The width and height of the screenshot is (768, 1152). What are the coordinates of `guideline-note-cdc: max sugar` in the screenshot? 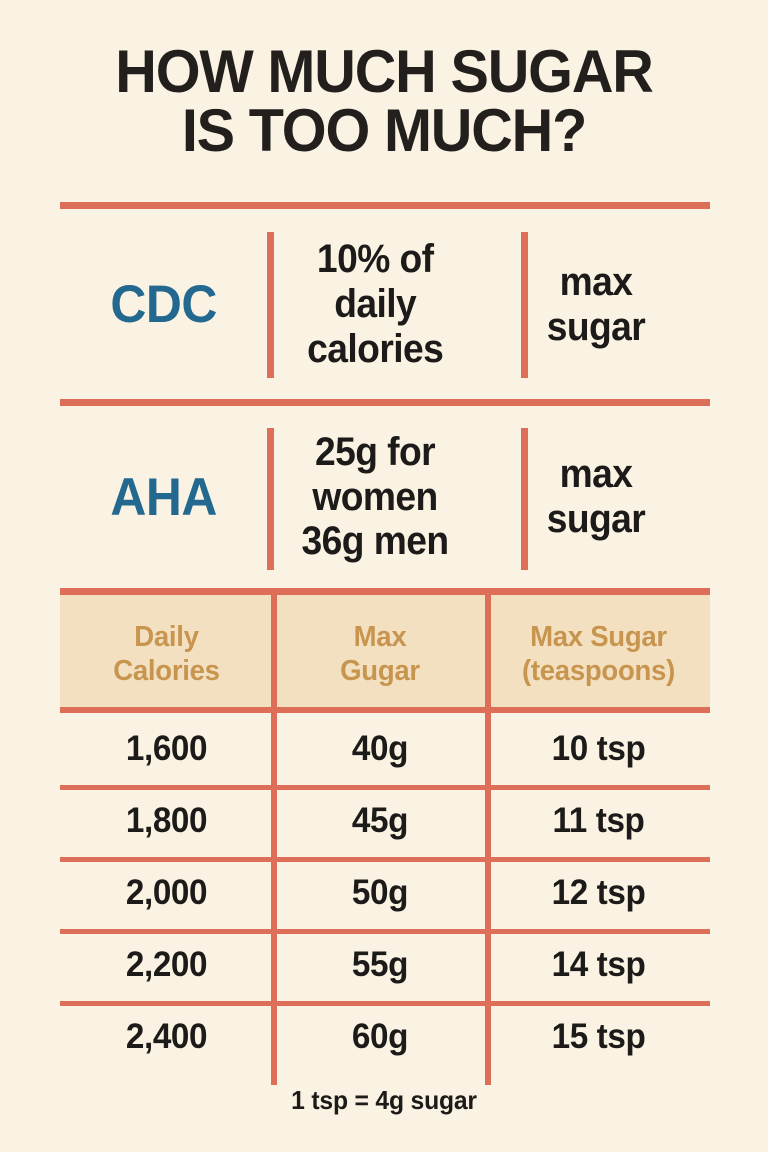 It's located at (596, 305).